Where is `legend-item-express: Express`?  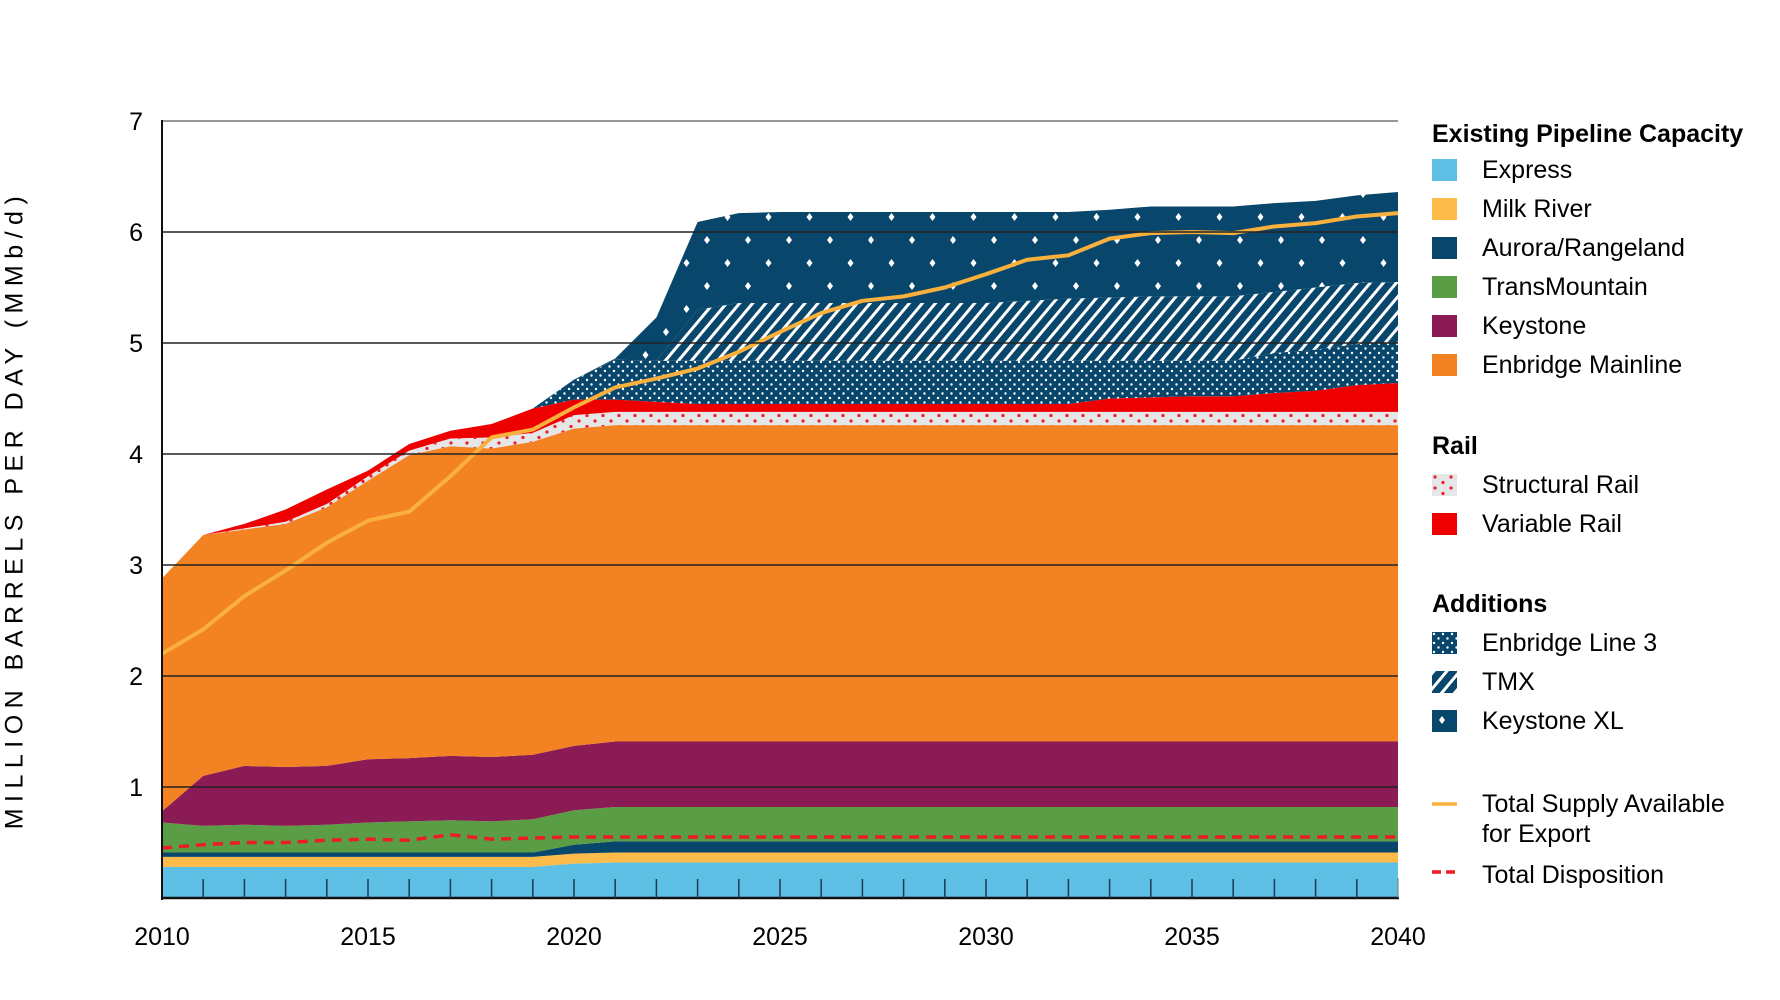
legend-item-express: Express is located at coordinates (1502, 170).